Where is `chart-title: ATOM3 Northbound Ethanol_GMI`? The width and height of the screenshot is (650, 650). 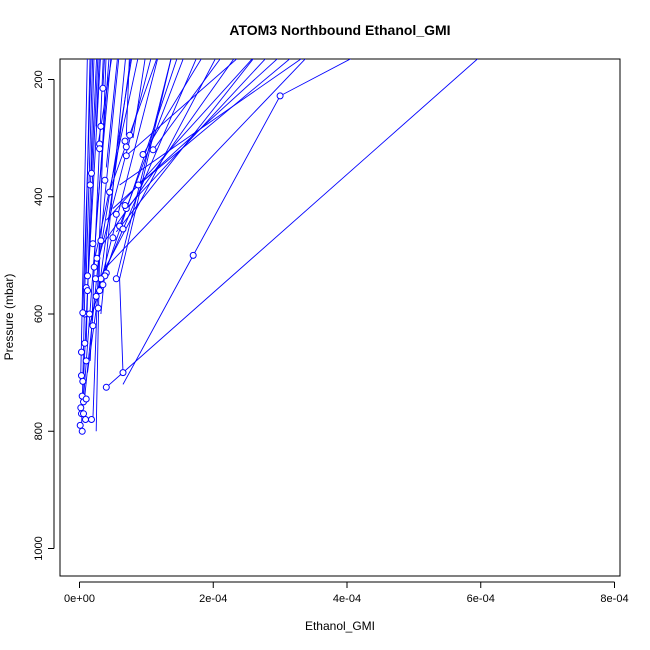 chart-title: ATOM3 Northbound Ethanol_GMI is located at coordinates (339, 30).